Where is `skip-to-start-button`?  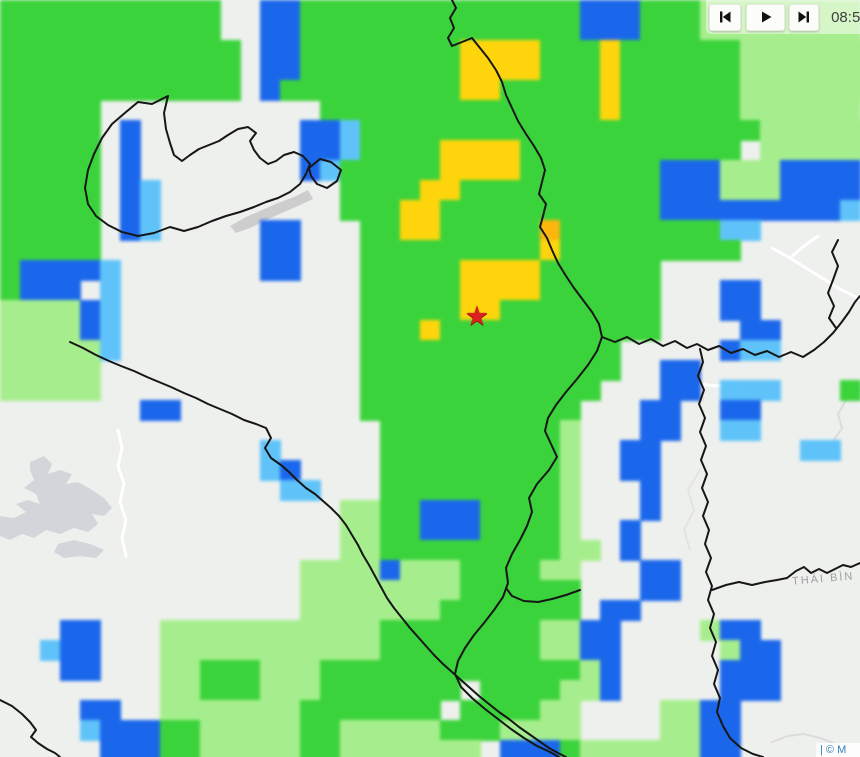 skip-to-start-button is located at coordinates (725, 17).